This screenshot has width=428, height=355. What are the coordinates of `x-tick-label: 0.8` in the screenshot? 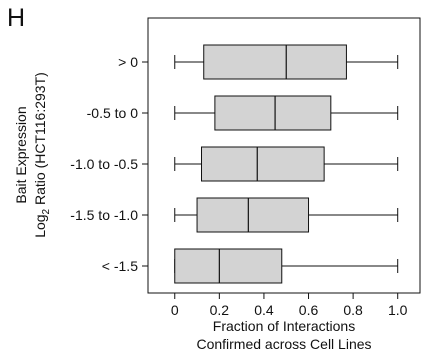 It's located at (353, 310).